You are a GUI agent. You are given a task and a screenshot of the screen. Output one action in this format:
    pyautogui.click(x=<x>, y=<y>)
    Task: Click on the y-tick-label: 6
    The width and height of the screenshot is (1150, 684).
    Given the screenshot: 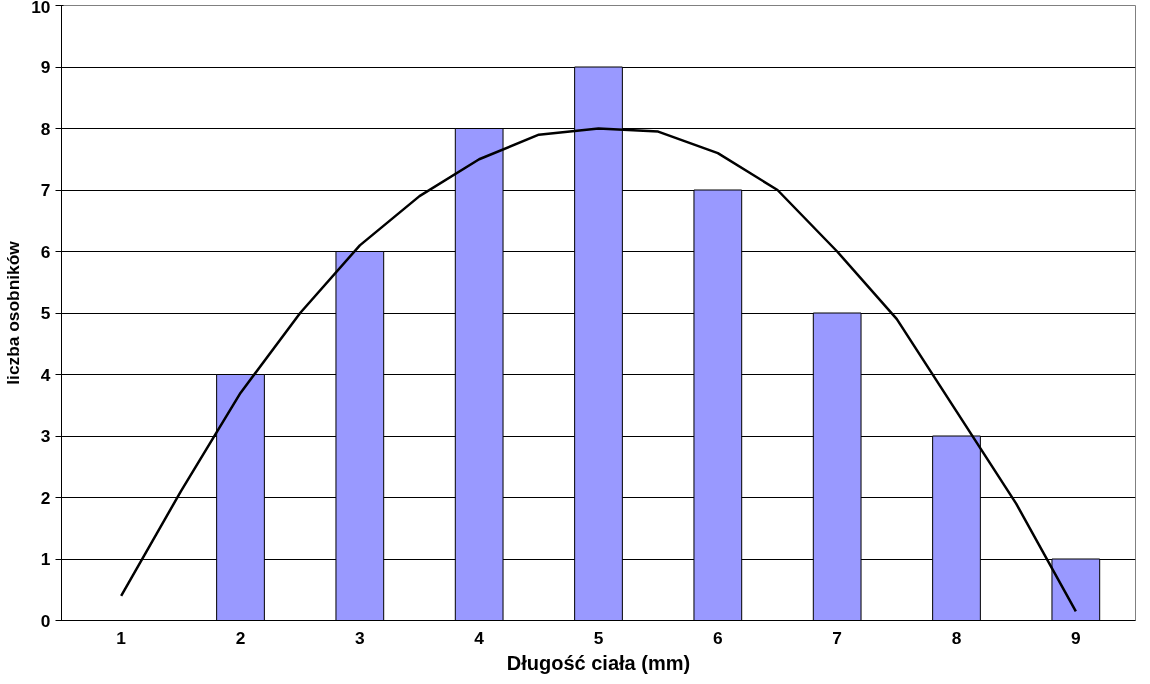 What is the action you would take?
    pyautogui.click(x=45, y=251)
    